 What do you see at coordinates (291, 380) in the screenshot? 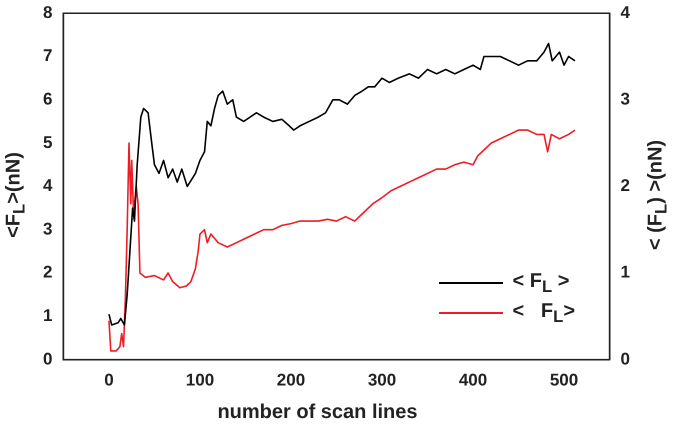
I see `x-tick-label: 200` at bounding box center [291, 380].